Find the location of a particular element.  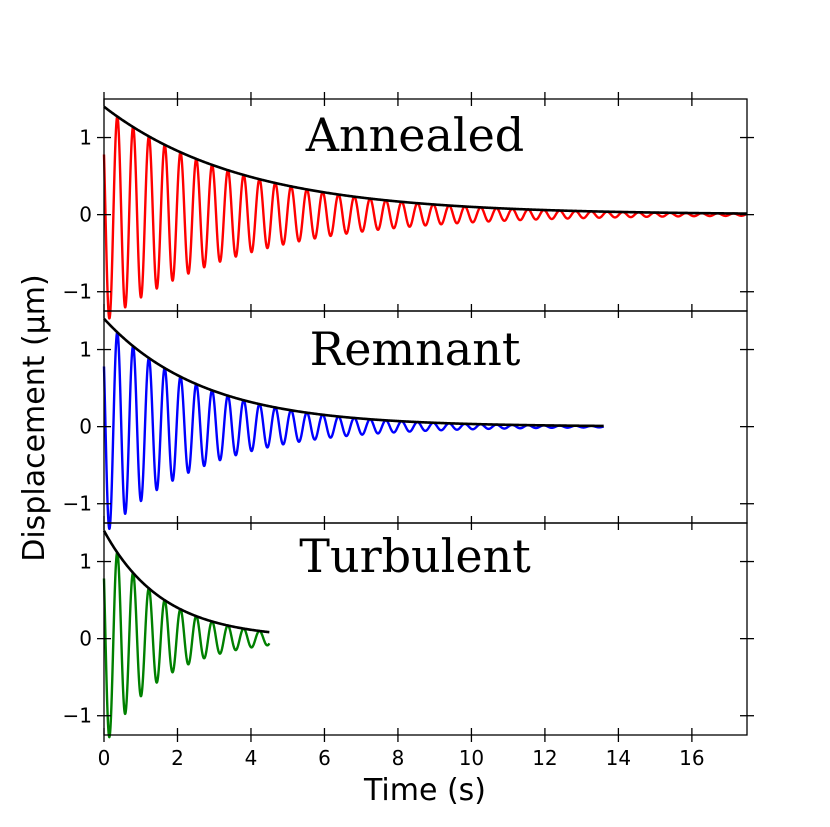

x-axis-title: Time (s) is located at coordinates (424, 790).